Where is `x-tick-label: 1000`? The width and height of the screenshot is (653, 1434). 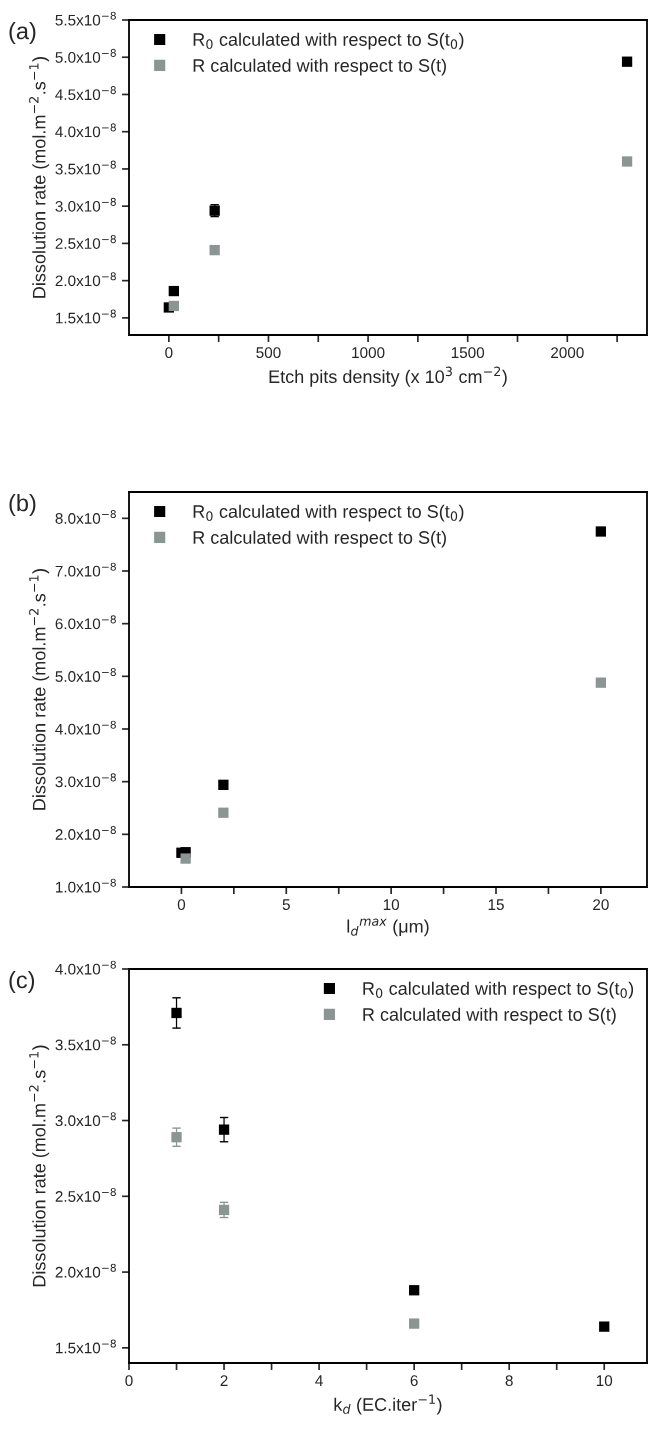 x-tick-label: 1000 is located at coordinates (368, 353).